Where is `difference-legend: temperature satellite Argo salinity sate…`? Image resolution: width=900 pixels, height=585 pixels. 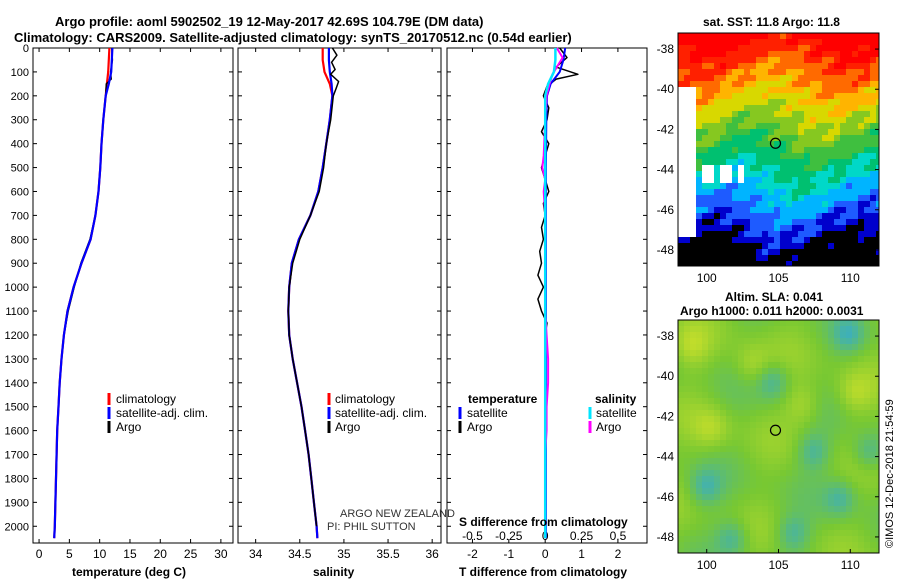
difference-legend: temperature satellite Argo salinity sate… is located at coordinates (547, 413).